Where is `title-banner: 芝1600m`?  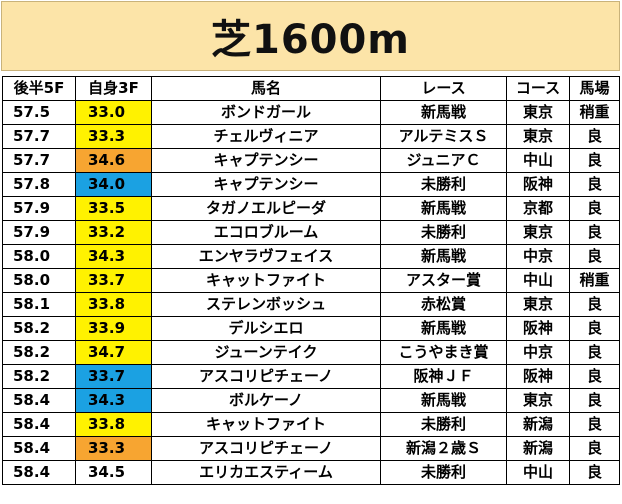
title-banner: 芝1600m is located at coordinates (310, 36).